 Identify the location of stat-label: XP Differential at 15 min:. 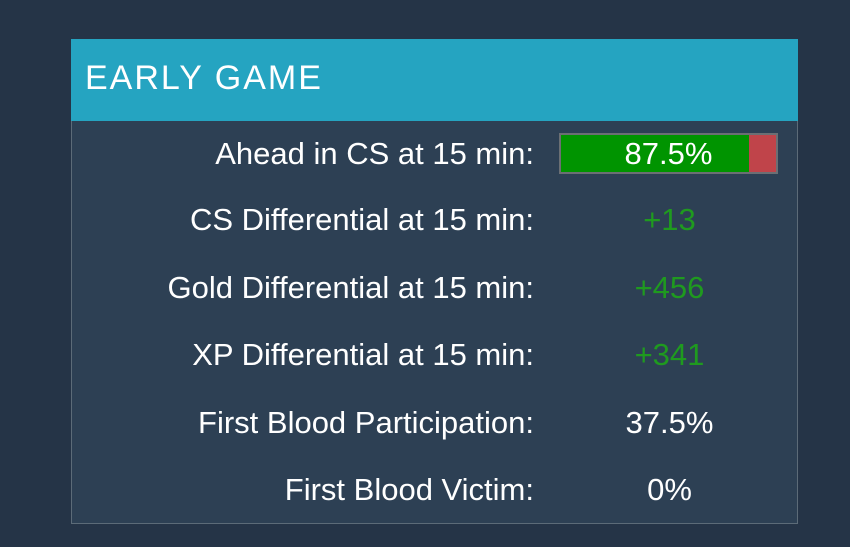
(363, 354).